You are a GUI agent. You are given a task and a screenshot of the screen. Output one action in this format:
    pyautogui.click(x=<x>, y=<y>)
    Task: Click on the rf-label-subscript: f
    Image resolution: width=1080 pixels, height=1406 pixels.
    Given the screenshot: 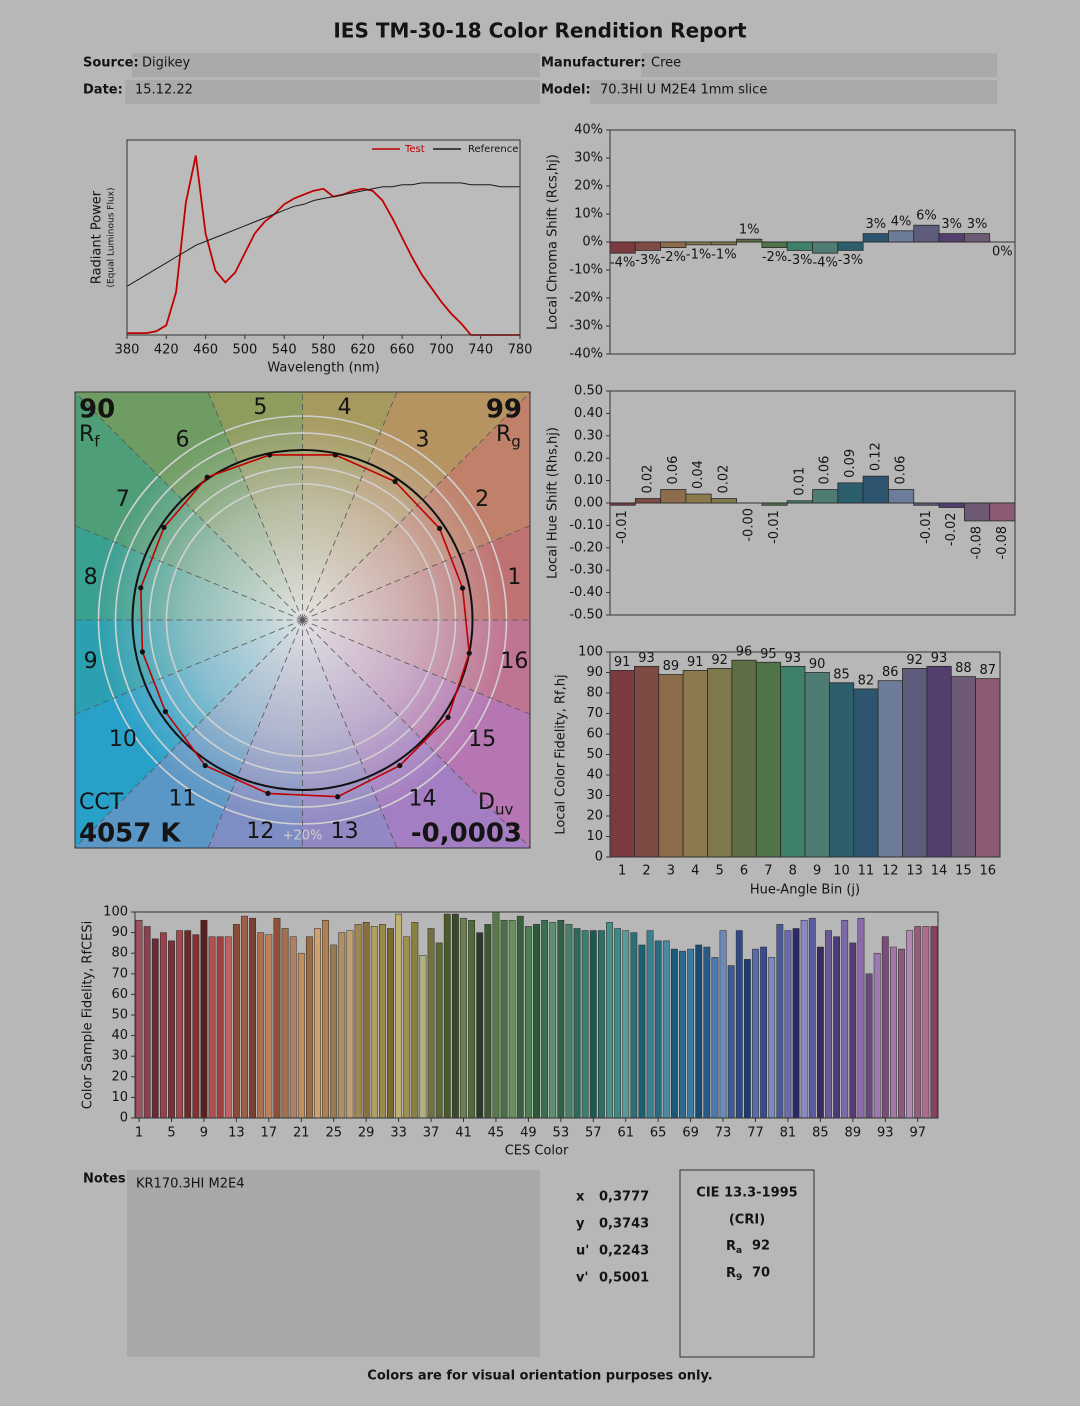 What is the action you would take?
    pyautogui.click(x=97, y=441)
    